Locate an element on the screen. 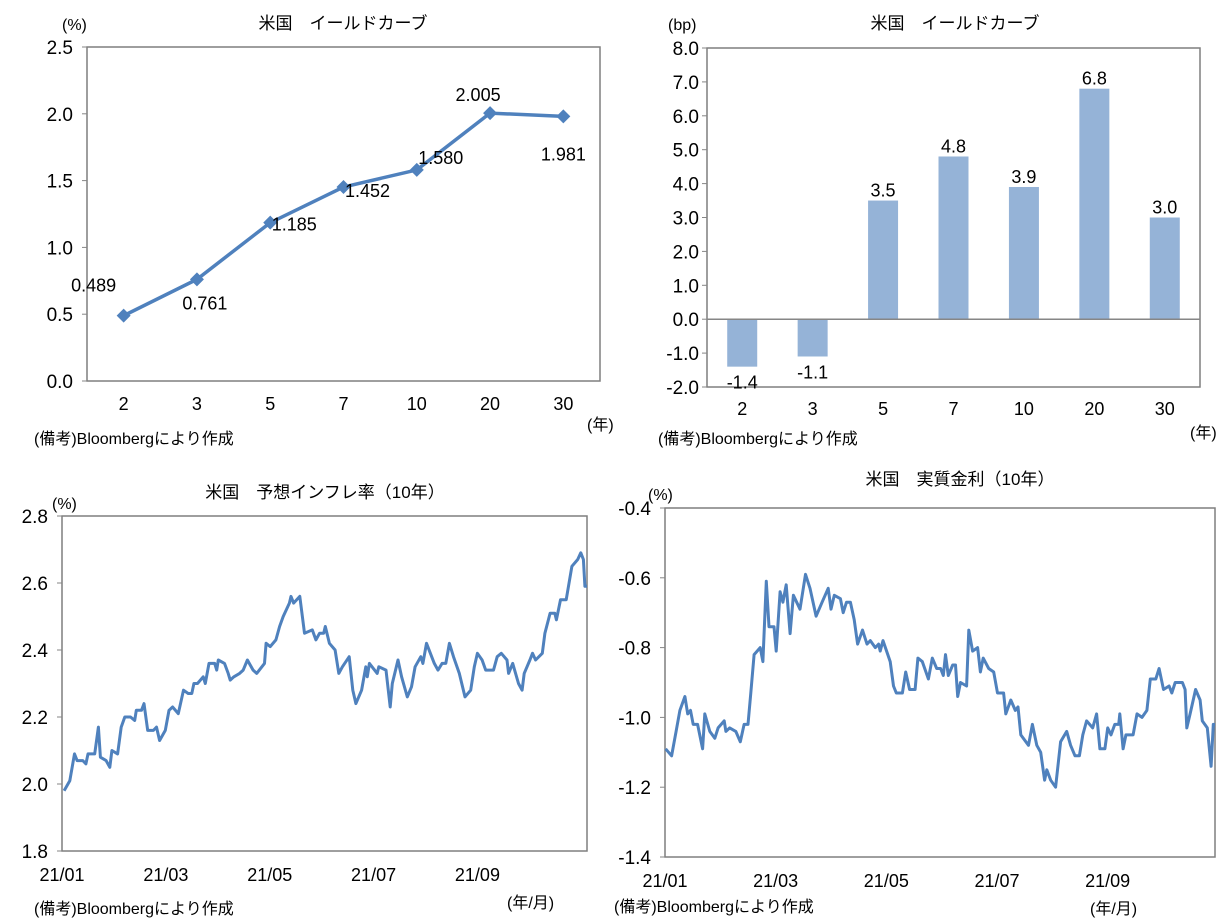 This screenshot has height=920, width=1228. chart-title: 米国 予想インフレ率（10年） is located at coordinates (324, 492).